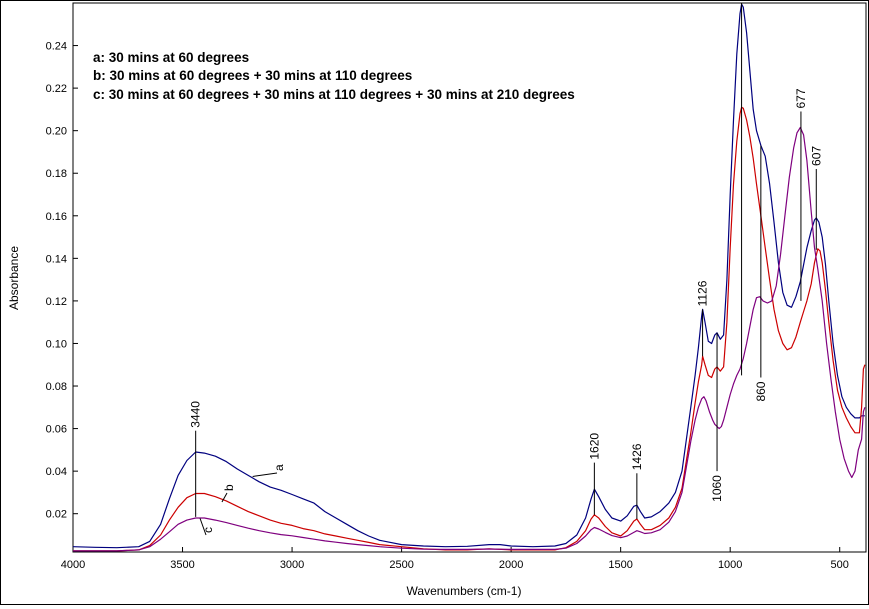  What do you see at coordinates (56, 515) in the screenshot?
I see `y-tick-label: 0.02` at bounding box center [56, 515].